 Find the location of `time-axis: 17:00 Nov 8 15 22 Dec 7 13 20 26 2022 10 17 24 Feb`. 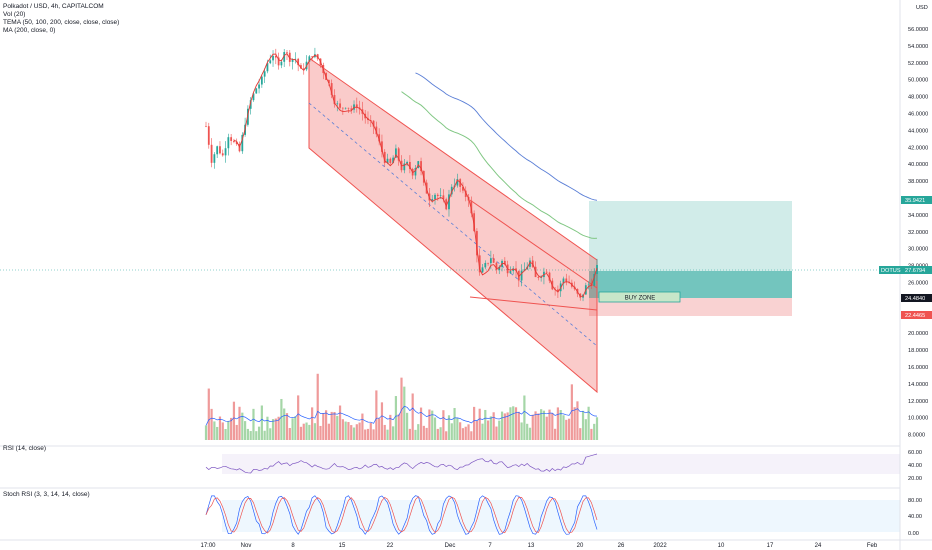

time-axis: 17:00 Nov 8 15 22 Dec 7 13 20 26 2022 10 17 24 Feb is located at coordinates (538, 546).